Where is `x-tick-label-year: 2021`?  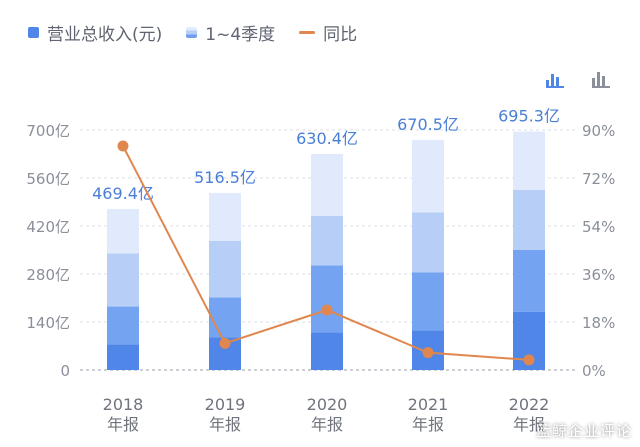
x-tick-label-year: 2021 is located at coordinates (428, 404).